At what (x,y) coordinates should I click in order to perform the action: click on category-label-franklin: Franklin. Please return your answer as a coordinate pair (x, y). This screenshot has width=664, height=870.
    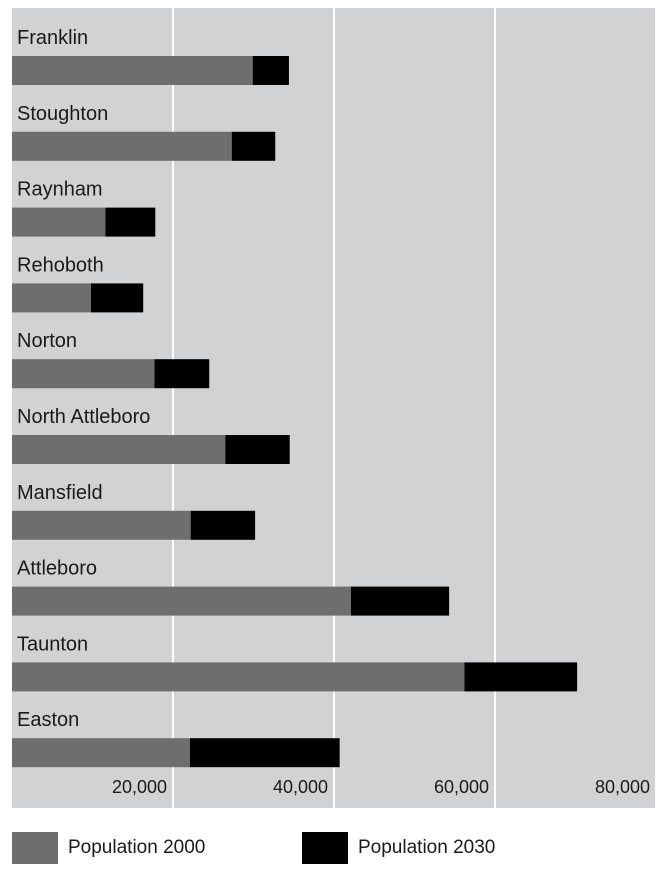
    Looking at the image, I should click on (52, 38).